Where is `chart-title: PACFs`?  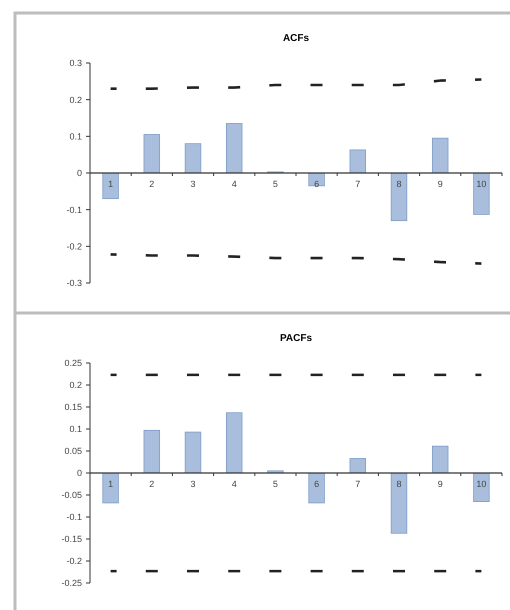 chart-title: PACFs is located at coordinates (296, 338).